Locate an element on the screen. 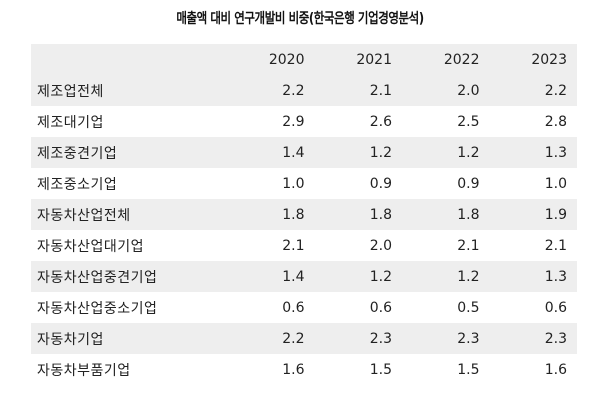  row-label: 제조중소기업 is located at coordinates (129, 183).